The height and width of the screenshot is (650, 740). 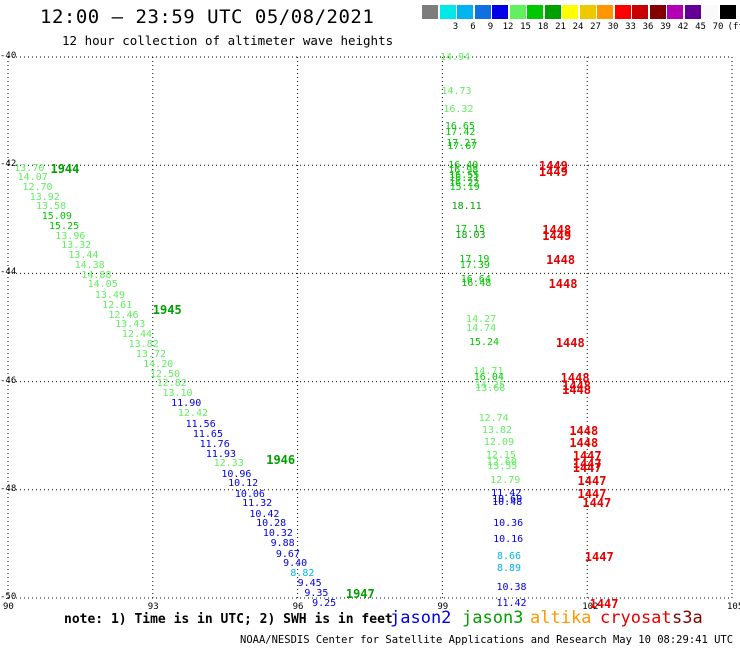 What do you see at coordinates (455, 27) in the screenshot?
I see `color-swatch-label: 3` at bounding box center [455, 27].